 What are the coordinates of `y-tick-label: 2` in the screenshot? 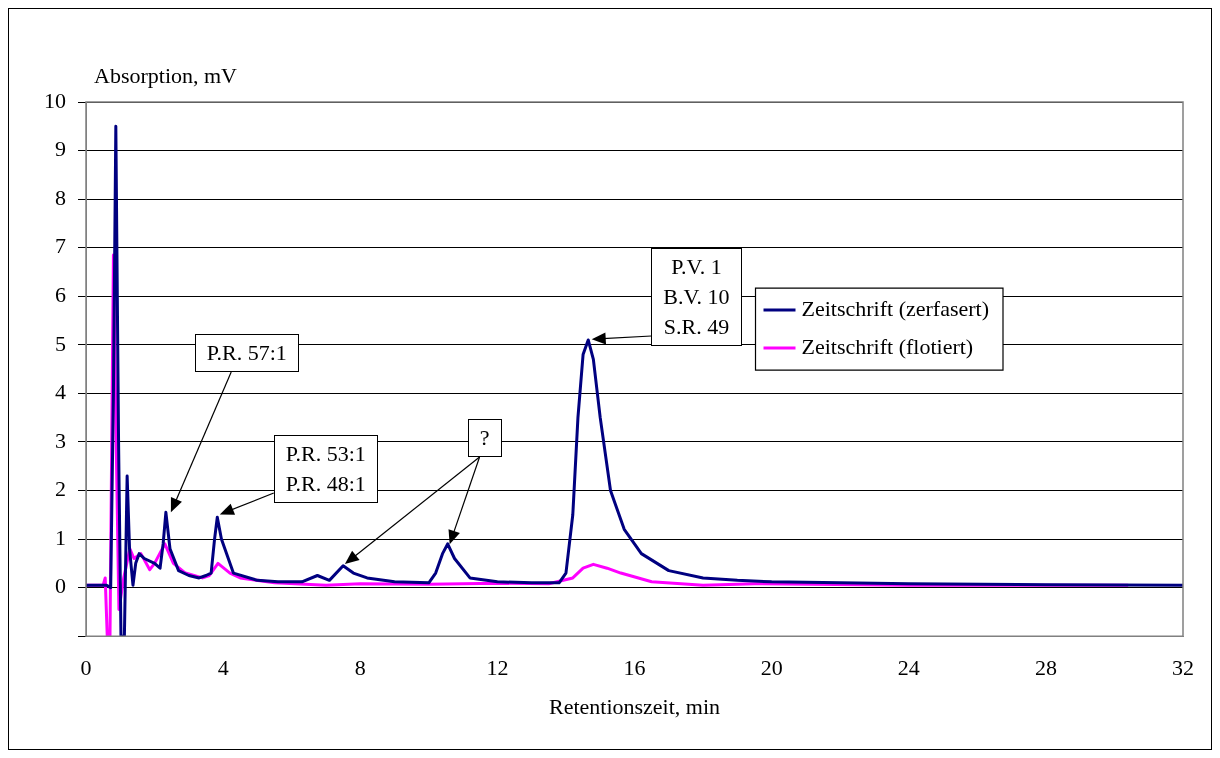 It's located at (60, 489).